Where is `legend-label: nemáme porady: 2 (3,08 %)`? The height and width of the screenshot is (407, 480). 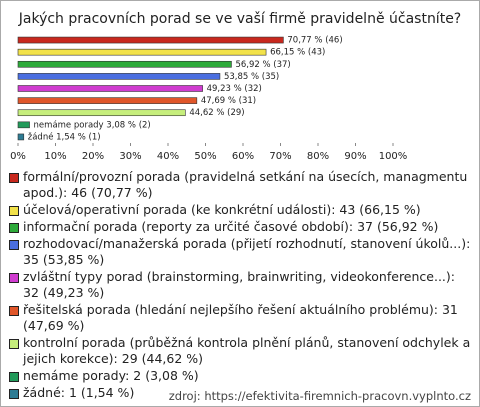
legend-label: nemáme porady: 2 (3,08 %) is located at coordinates (111, 375).